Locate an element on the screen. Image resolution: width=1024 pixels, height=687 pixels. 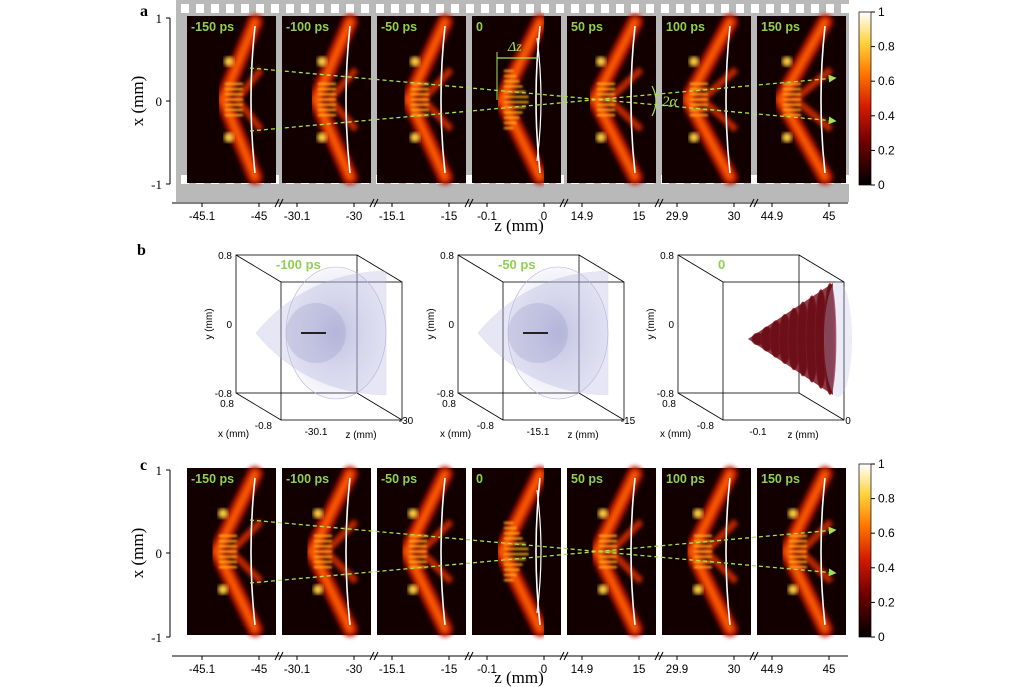
annotations: Δz 2α is located at coordinates (587, 78).